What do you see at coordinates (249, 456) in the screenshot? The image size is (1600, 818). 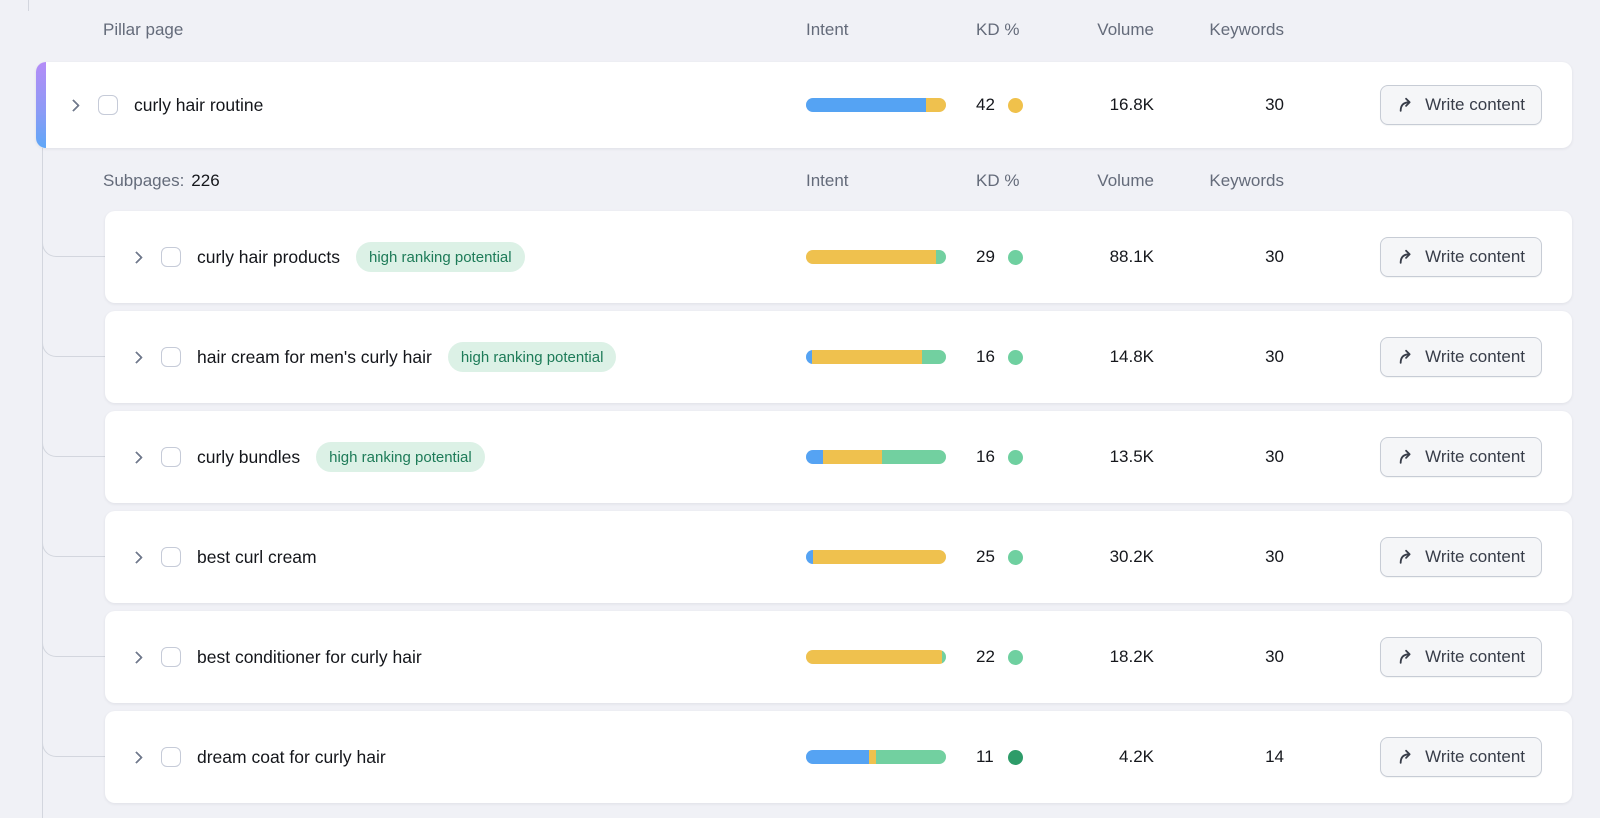 I see `subpage-title: curly bundles` at bounding box center [249, 456].